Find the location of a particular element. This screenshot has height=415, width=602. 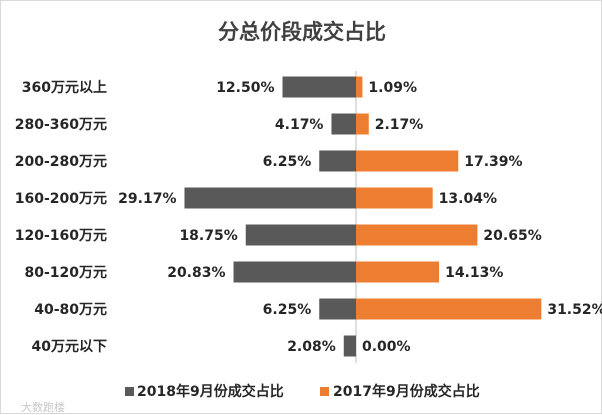

value-label-2018: 18.75% is located at coordinates (208, 236).